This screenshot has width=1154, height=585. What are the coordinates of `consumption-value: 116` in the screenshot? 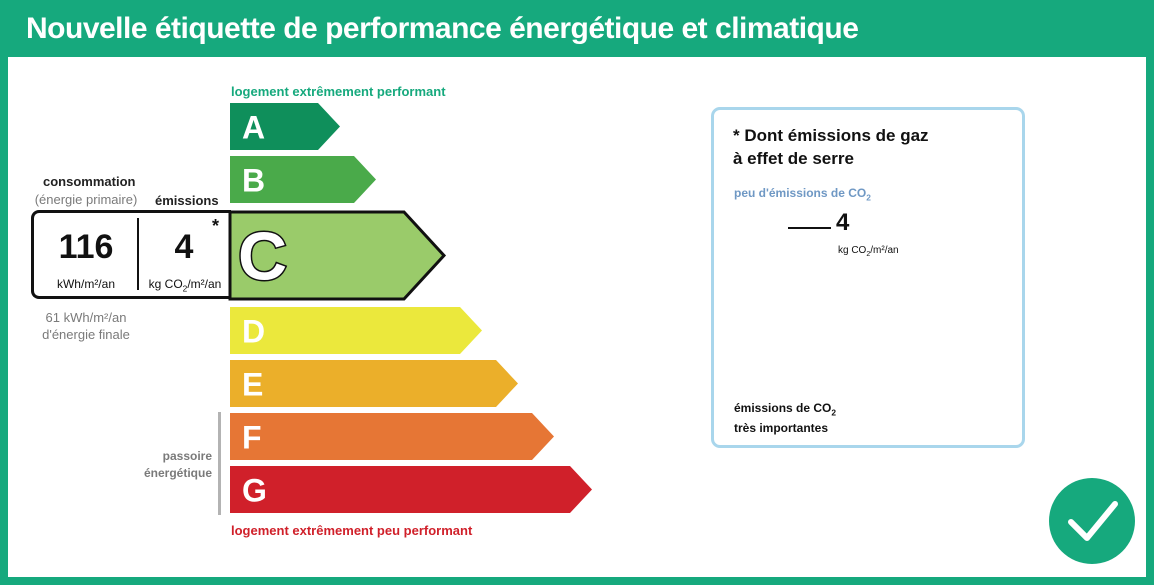 It's located at (86, 247).